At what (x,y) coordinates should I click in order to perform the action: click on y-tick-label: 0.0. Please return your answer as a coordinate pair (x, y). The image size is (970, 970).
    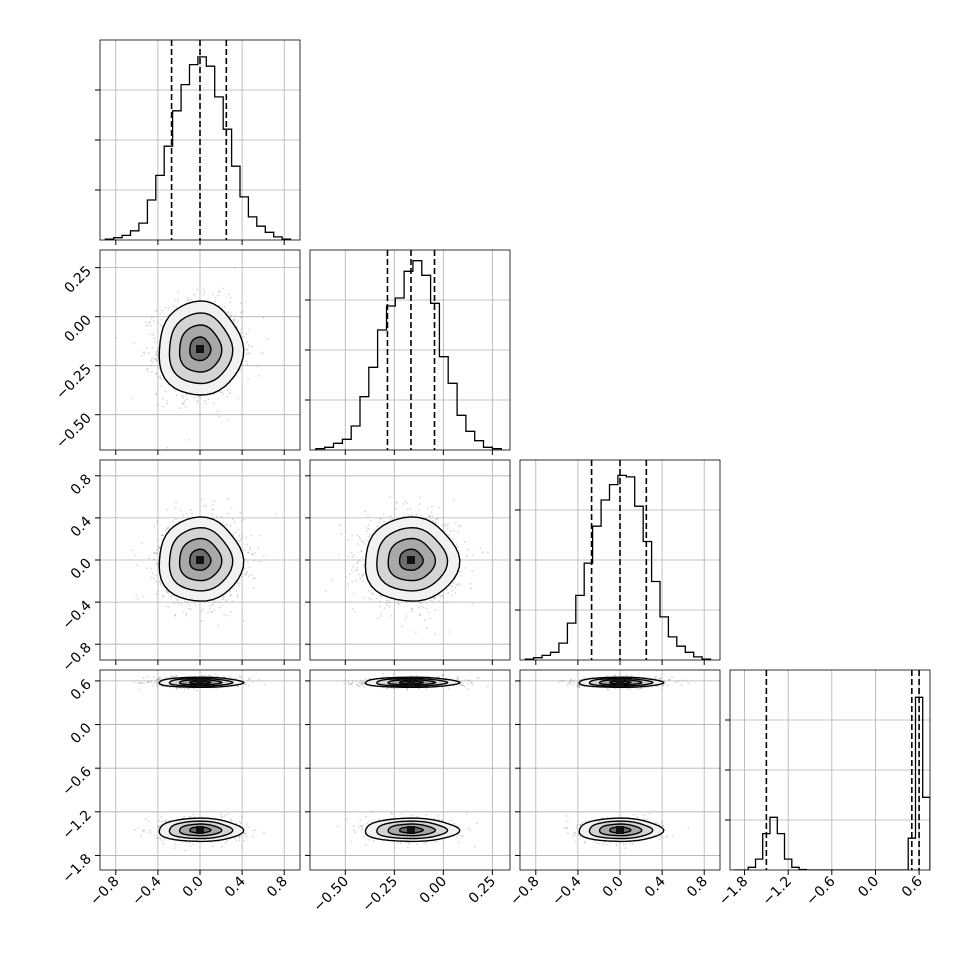
    Looking at the image, I should click on (81, 569).